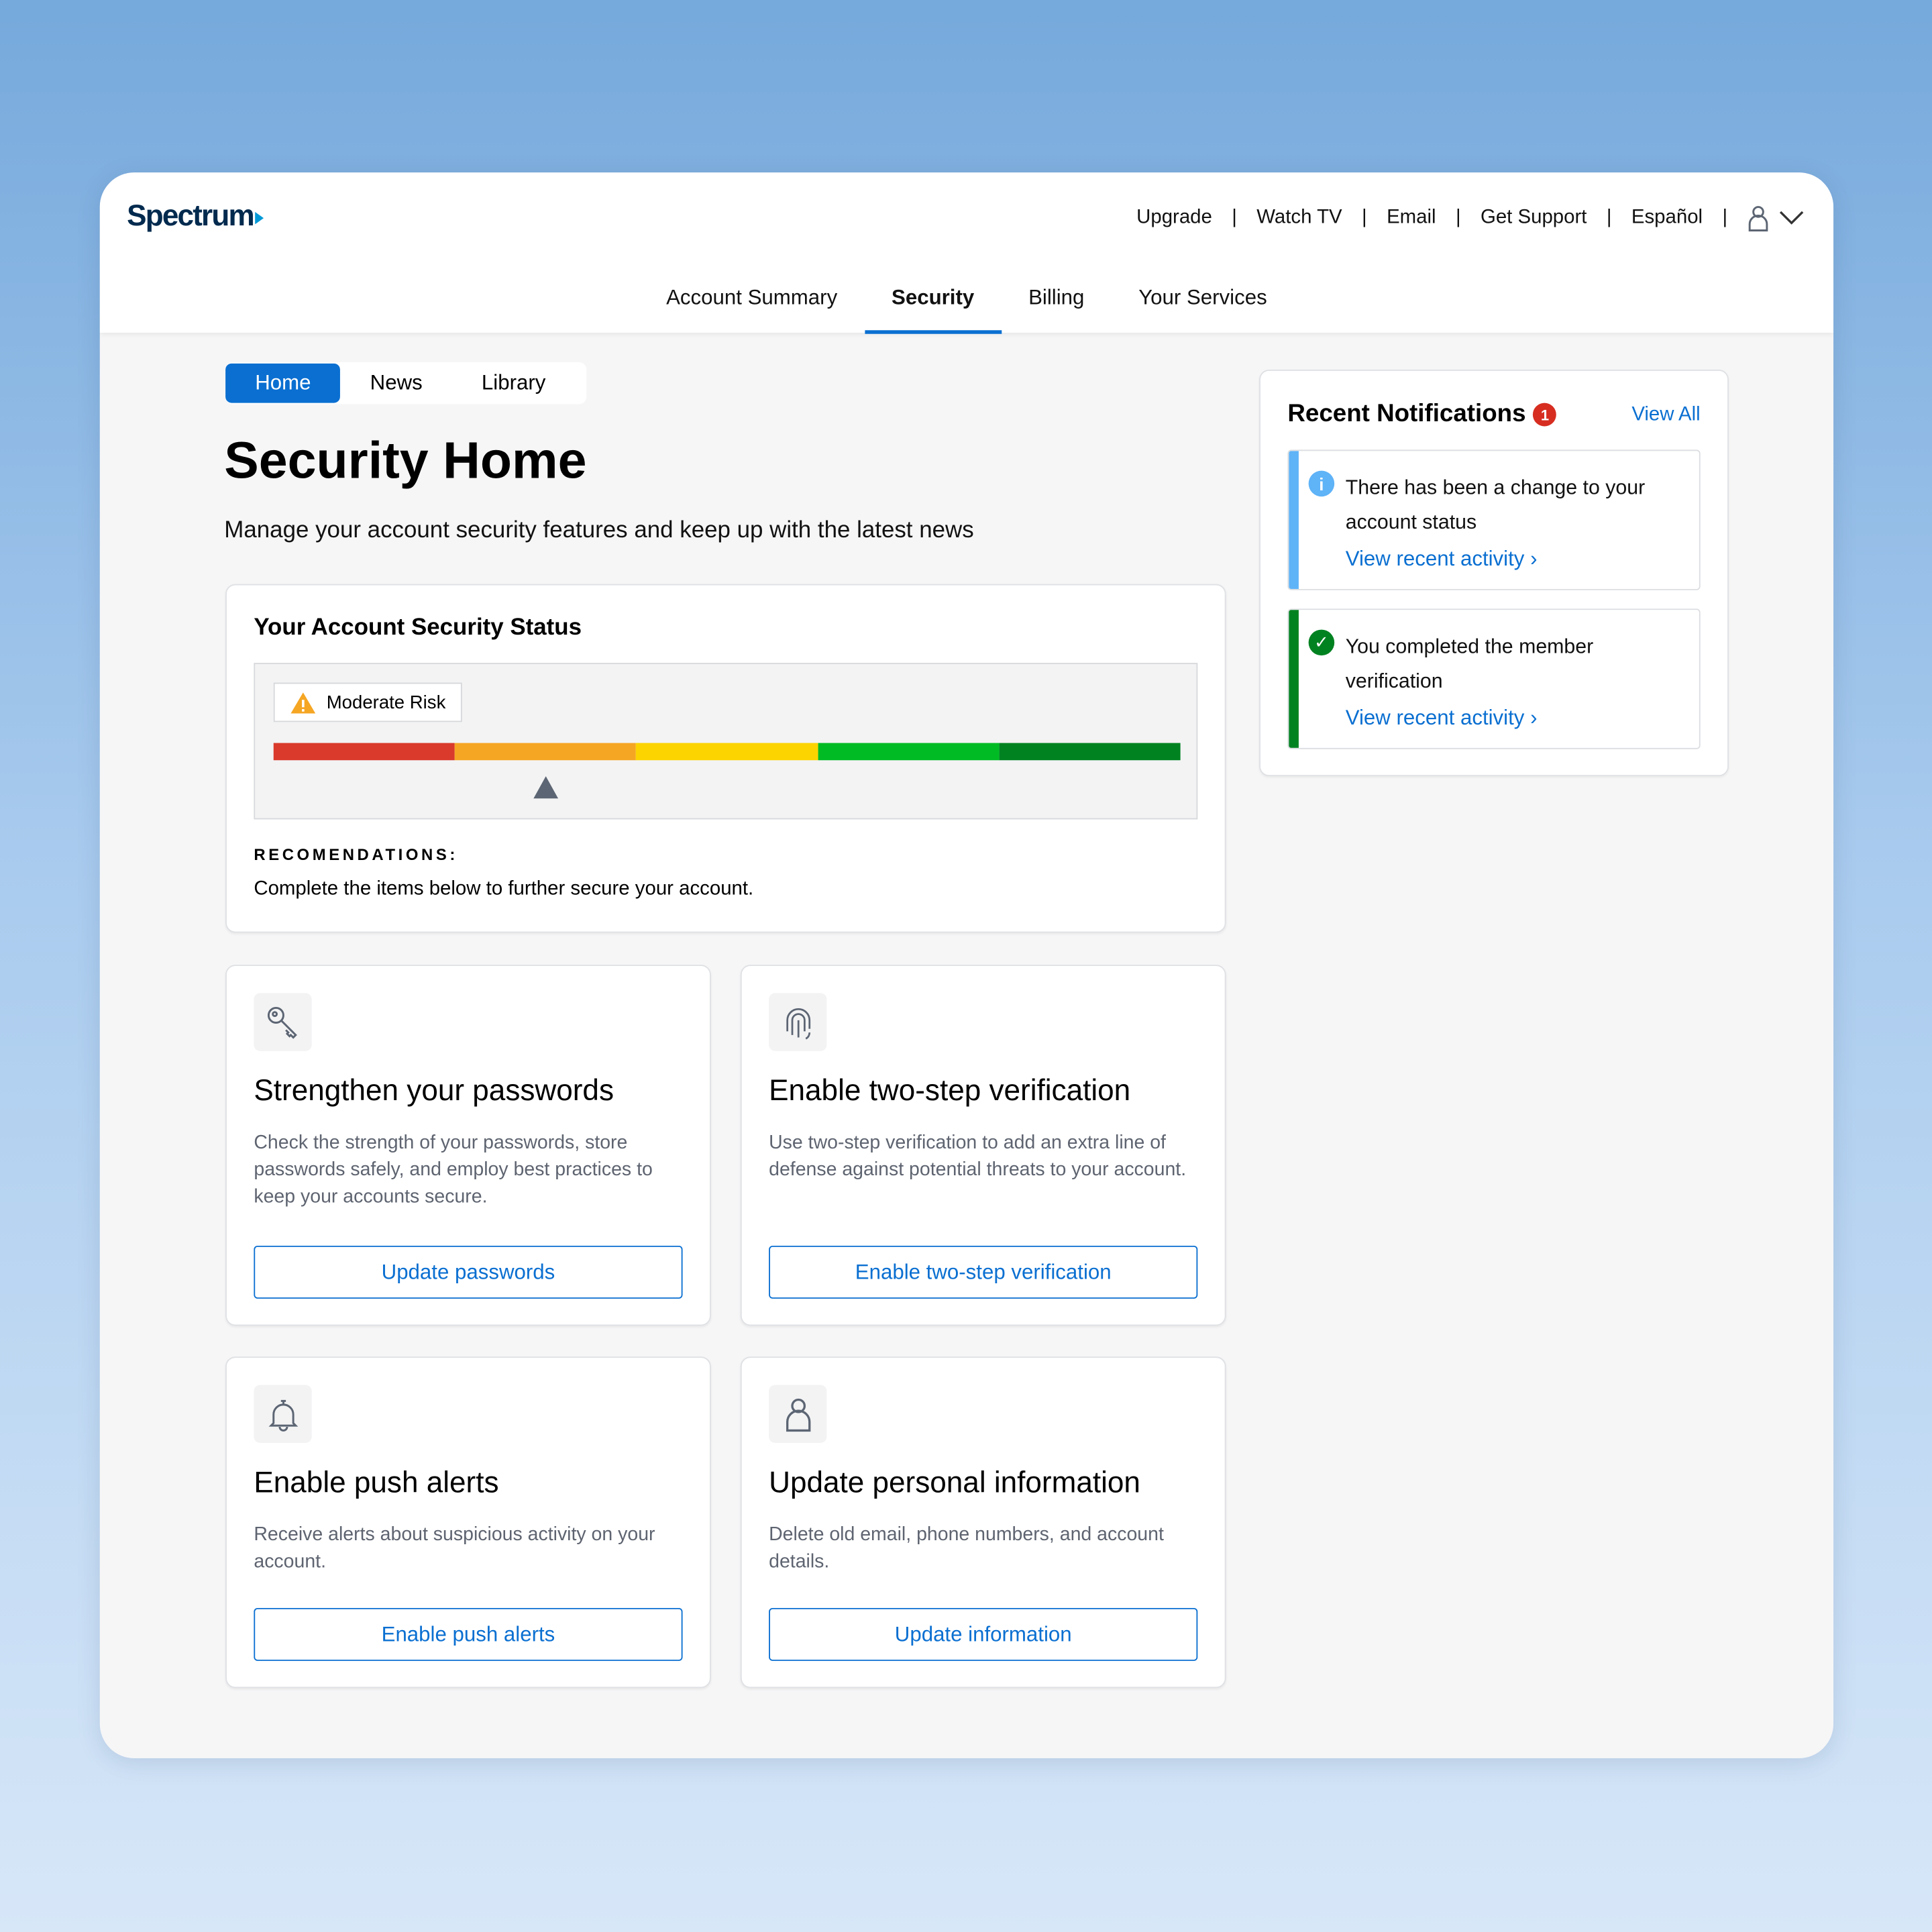 This screenshot has width=1932, height=1932. What do you see at coordinates (1321, 642) in the screenshot?
I see `check-circle-icon: ✓` at bounding box center [1321, 642].